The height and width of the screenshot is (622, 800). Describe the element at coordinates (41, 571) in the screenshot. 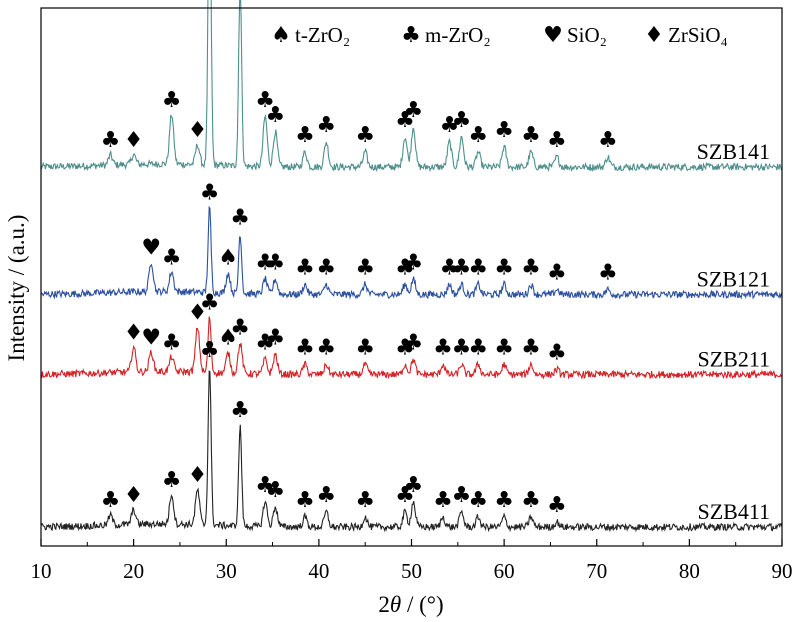

I see `x-tick-label: 10` at that location.